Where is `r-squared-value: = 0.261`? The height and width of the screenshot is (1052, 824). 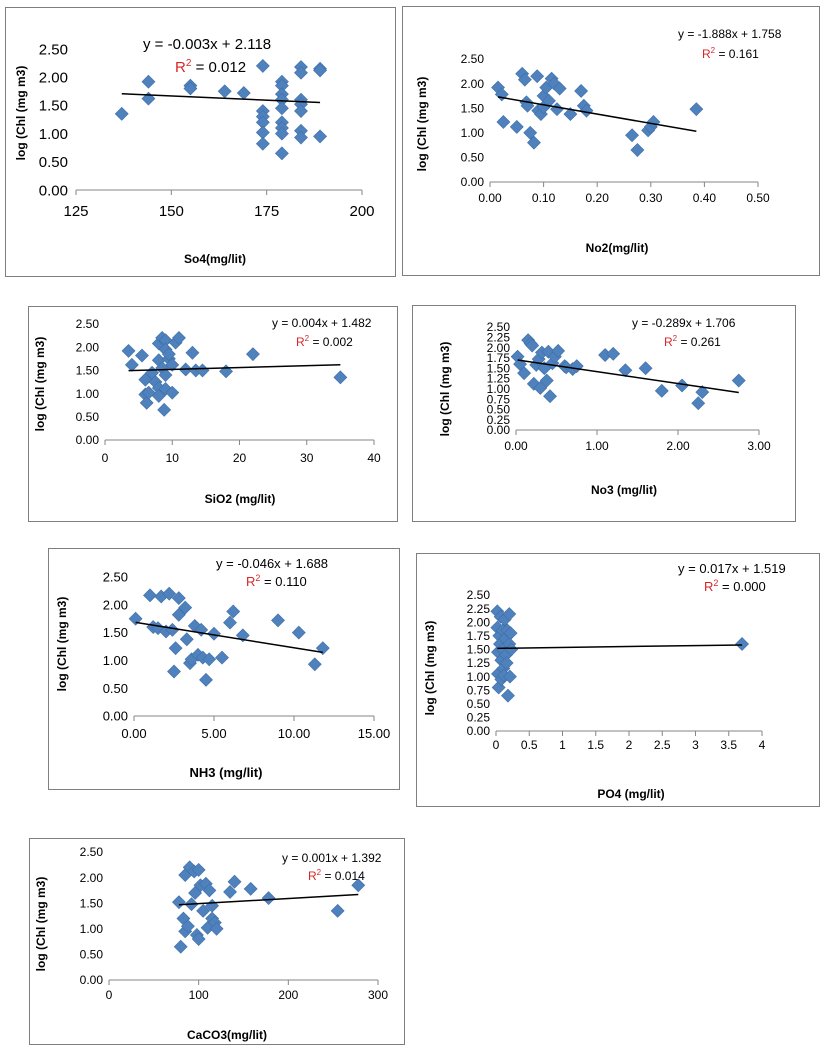 r-squared-value: = 0.261 is located at coordinates (699, 342).